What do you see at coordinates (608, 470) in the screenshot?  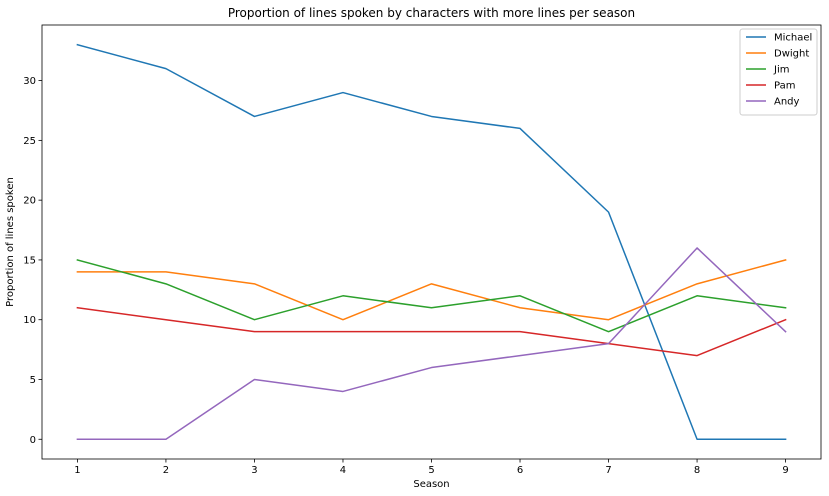 I see `x-tick-label: 7` at bounding box center [608, 470].